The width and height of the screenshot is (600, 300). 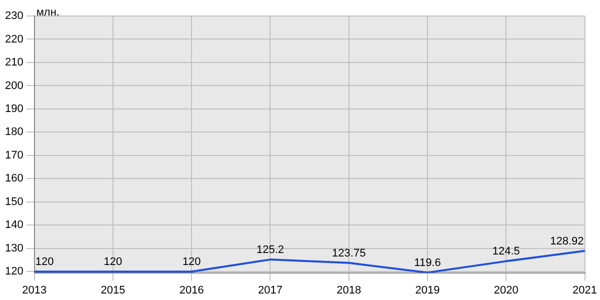 What do you see at coordinates (427, 290) in the screenshot?
I see `x-tick-label: 2019` at bounding box center [427, 290].